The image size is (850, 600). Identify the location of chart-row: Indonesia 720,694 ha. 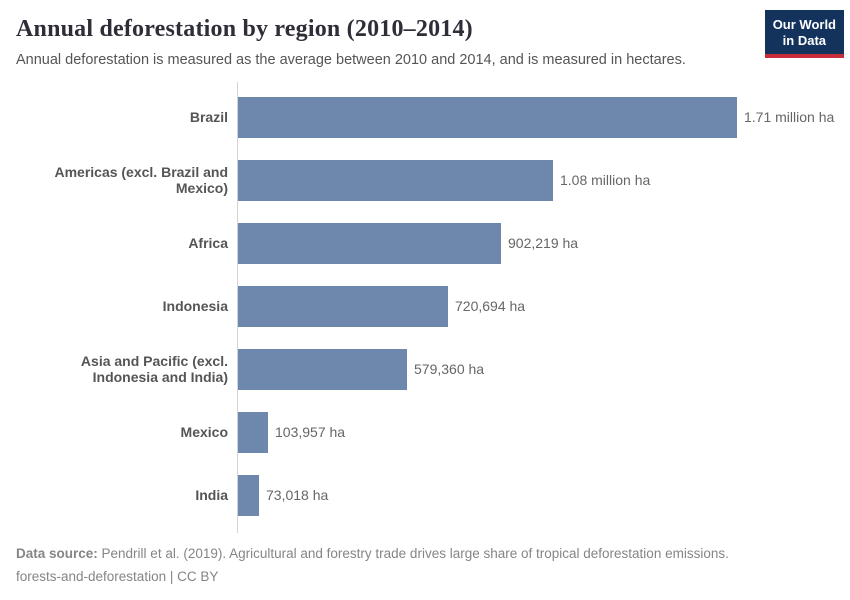
(433, 306).